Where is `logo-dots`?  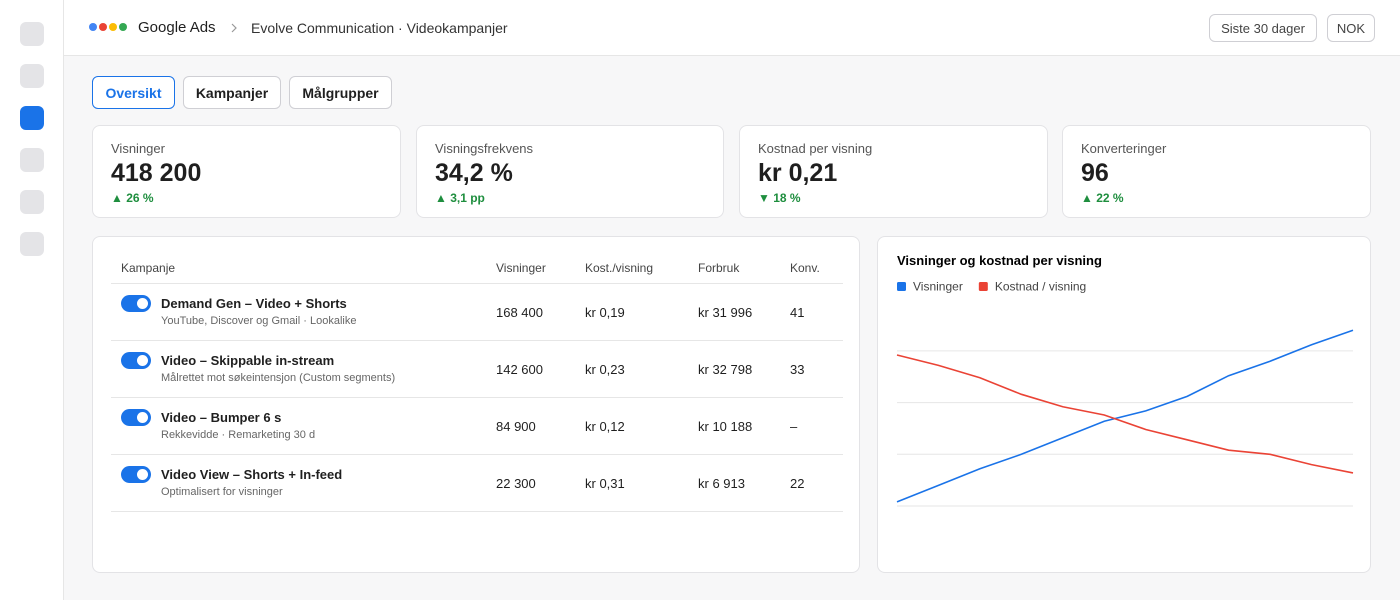 logo-dots is located at coordinates (108, 27).